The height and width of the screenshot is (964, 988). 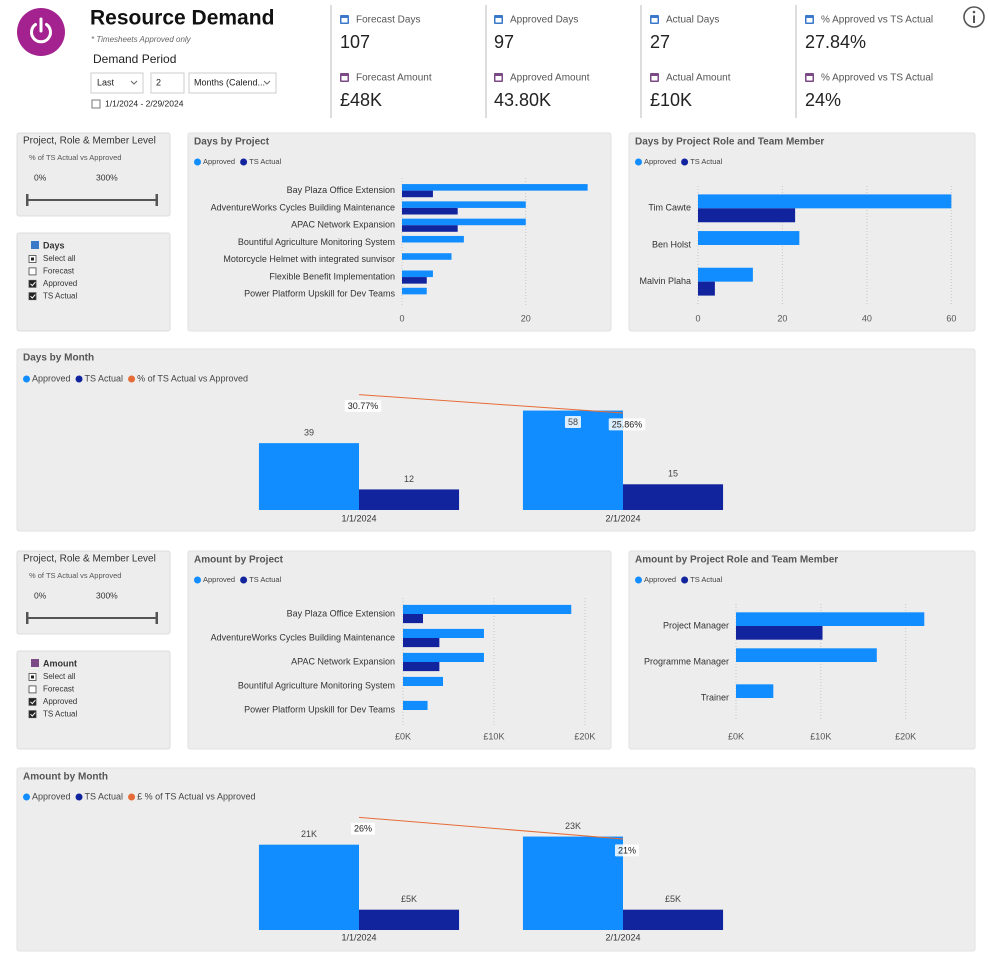 I want to click on period-unit-dropdown, so click(x=117, y=83).